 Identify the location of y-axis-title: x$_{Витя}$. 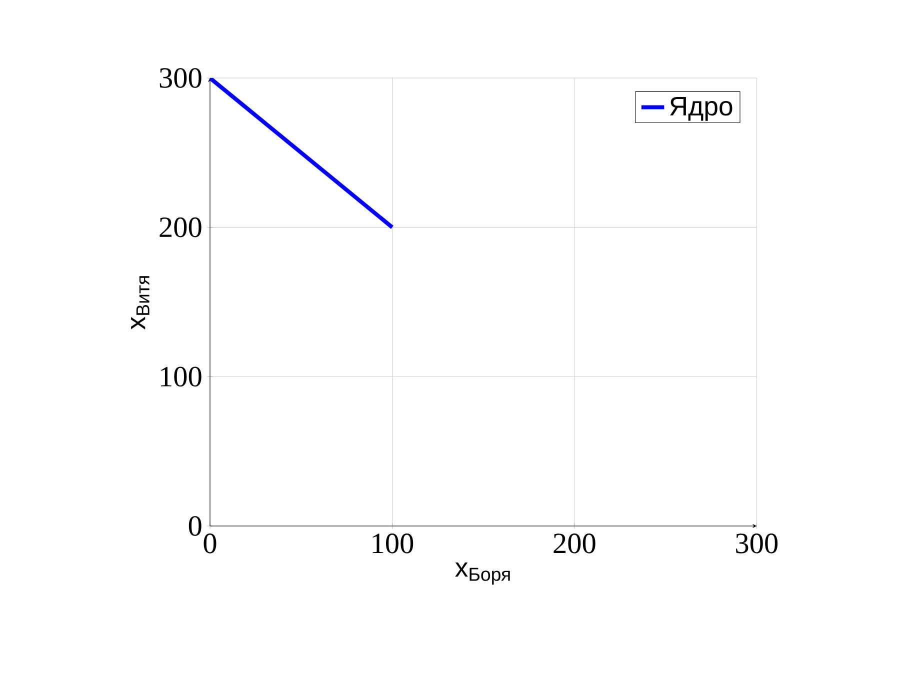
(140, 303).